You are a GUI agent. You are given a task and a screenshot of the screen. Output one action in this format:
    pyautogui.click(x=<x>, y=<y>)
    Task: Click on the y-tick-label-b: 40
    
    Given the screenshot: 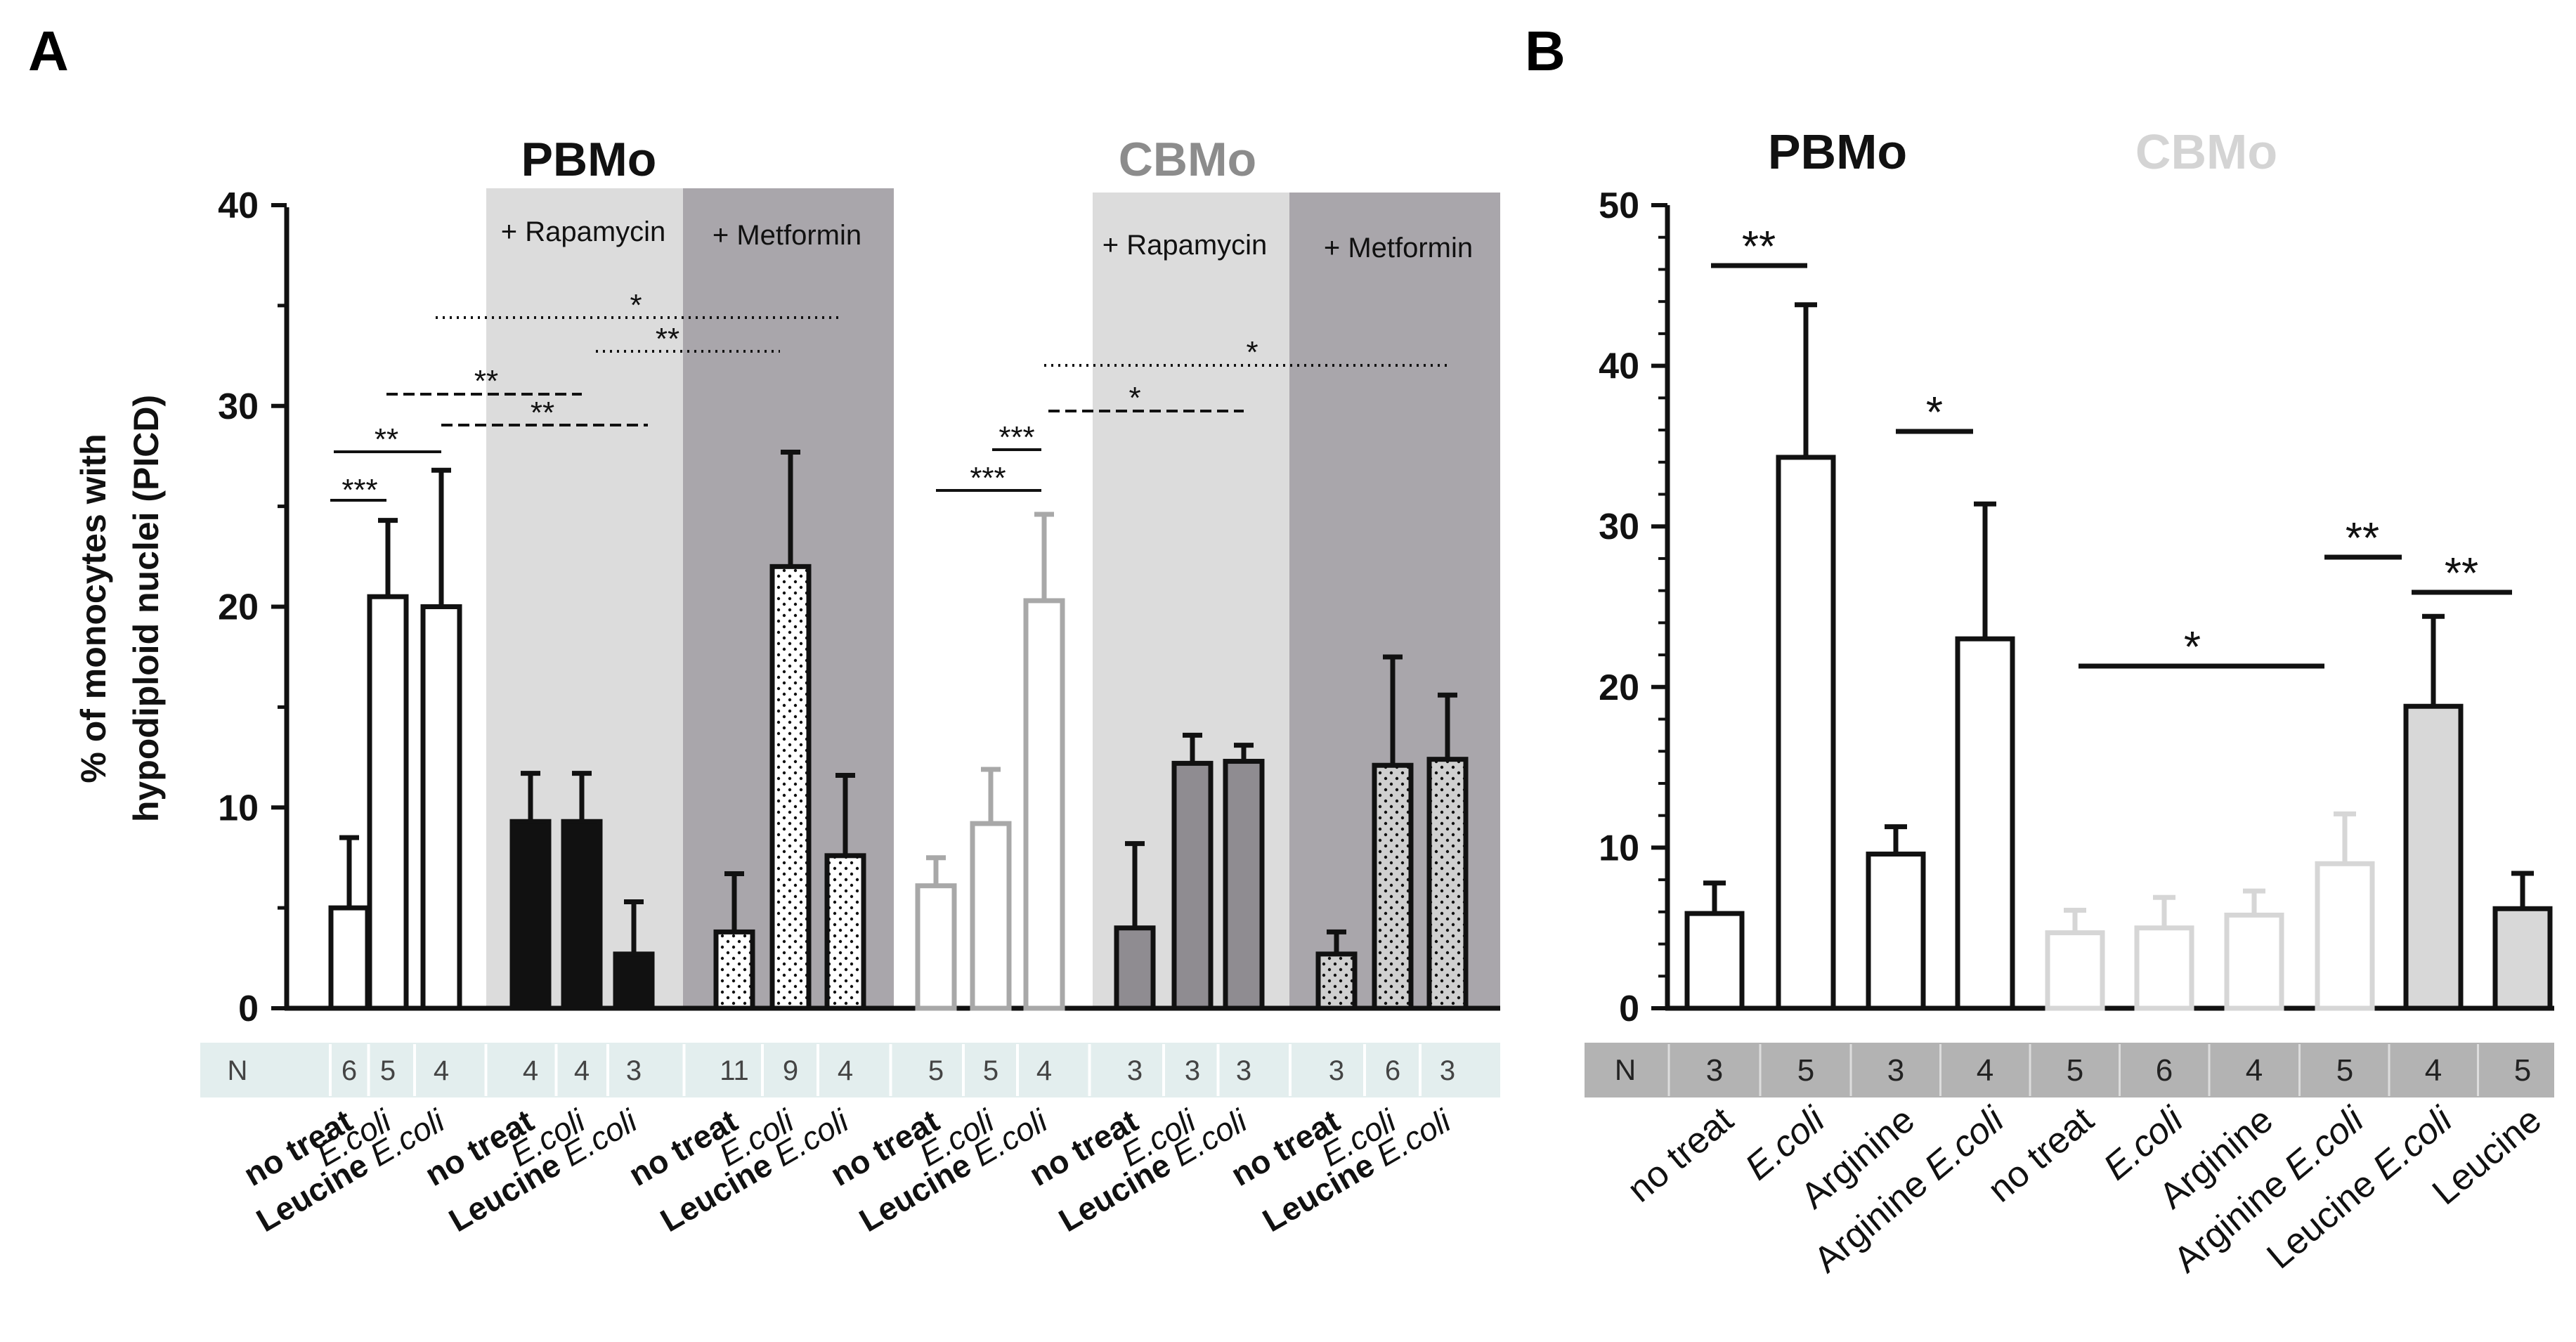 What is the action you would take?
    pyautogui.click(x=1619, y=367)
    